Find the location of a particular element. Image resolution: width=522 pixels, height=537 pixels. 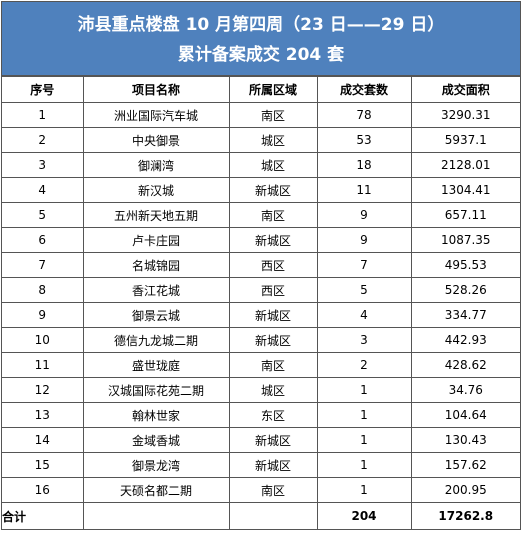

table-row: 15 御景龙湾 新城区 1 157.62 is located at coordinates (261, 465).